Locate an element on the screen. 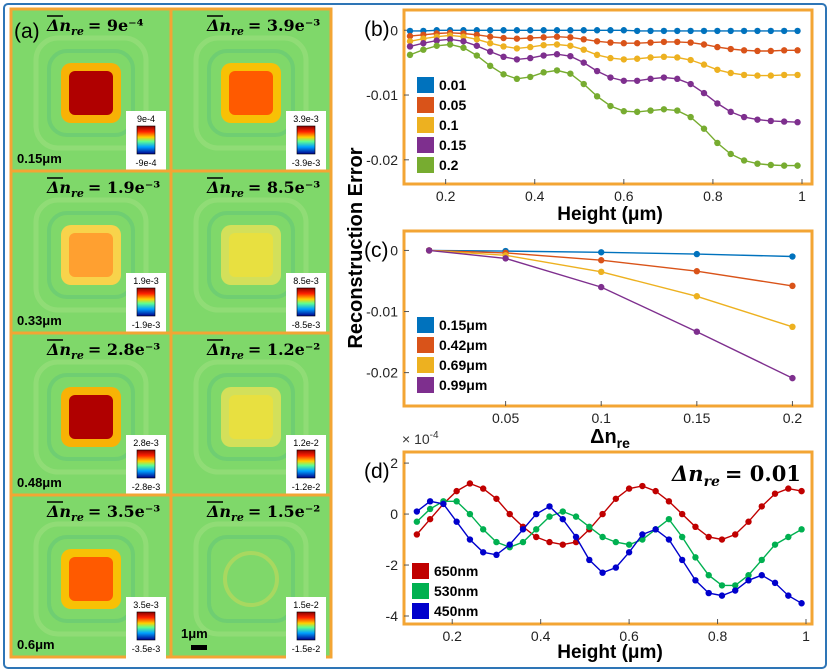 This screenshot has width=830, height=672. colorbar-min-label: -3.9e-3 is located at coordinates (306, 163).